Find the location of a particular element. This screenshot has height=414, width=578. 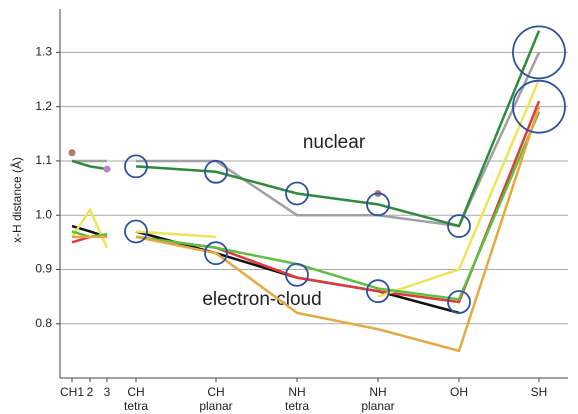

x-tick-label: 3 is located at coordinates (107, 392).